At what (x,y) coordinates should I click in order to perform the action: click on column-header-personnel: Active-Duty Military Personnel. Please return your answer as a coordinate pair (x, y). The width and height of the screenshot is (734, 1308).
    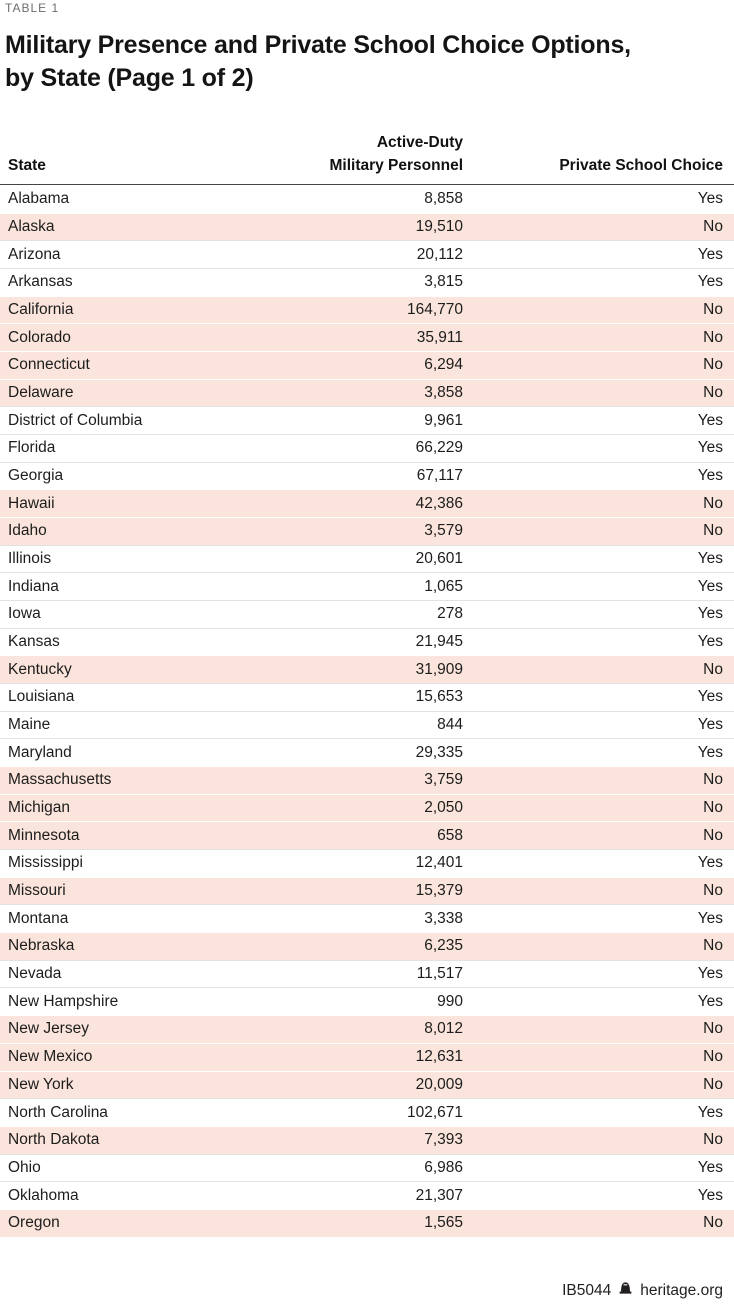
    Looking at the image, I should click on (360, 154).